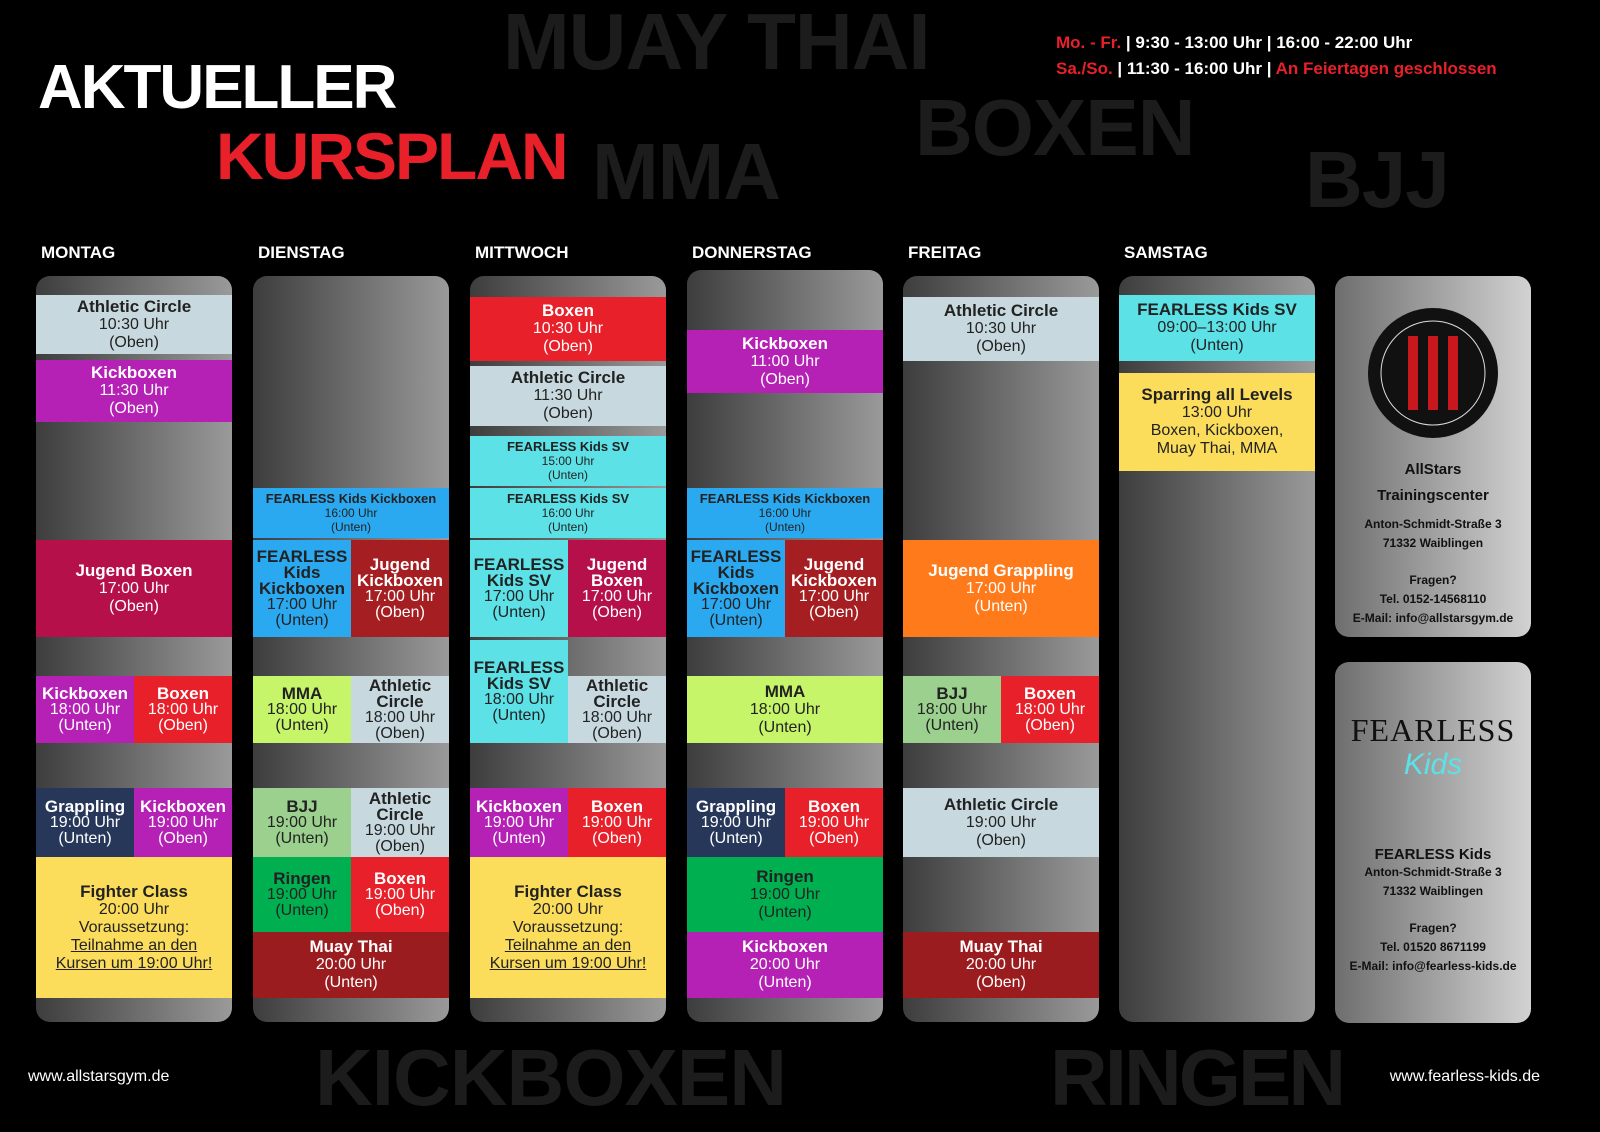 This screenshot has height=1132, width=1600. Describe the element at coordinates (736, 822) in the screenshot. I see `class-block: Grappling 19:00 Uhr (Unten)` at that location.